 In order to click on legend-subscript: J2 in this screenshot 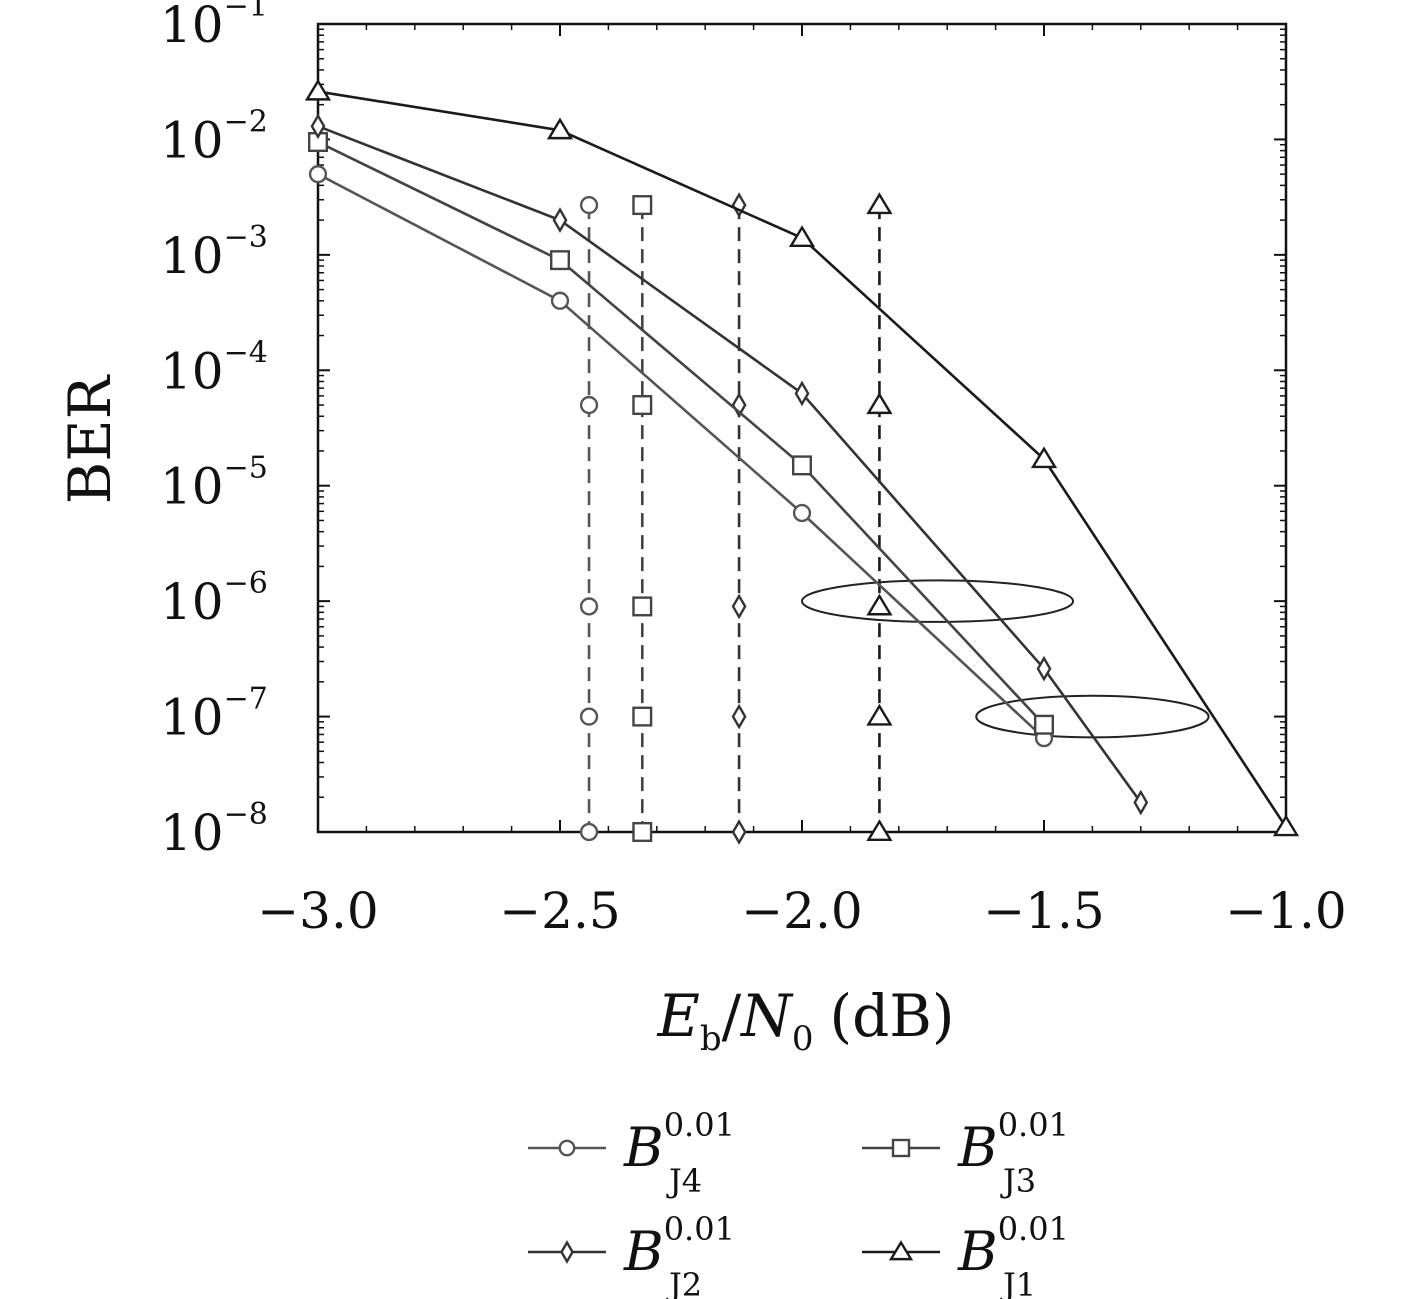, I will do `click(684, 1282)`.